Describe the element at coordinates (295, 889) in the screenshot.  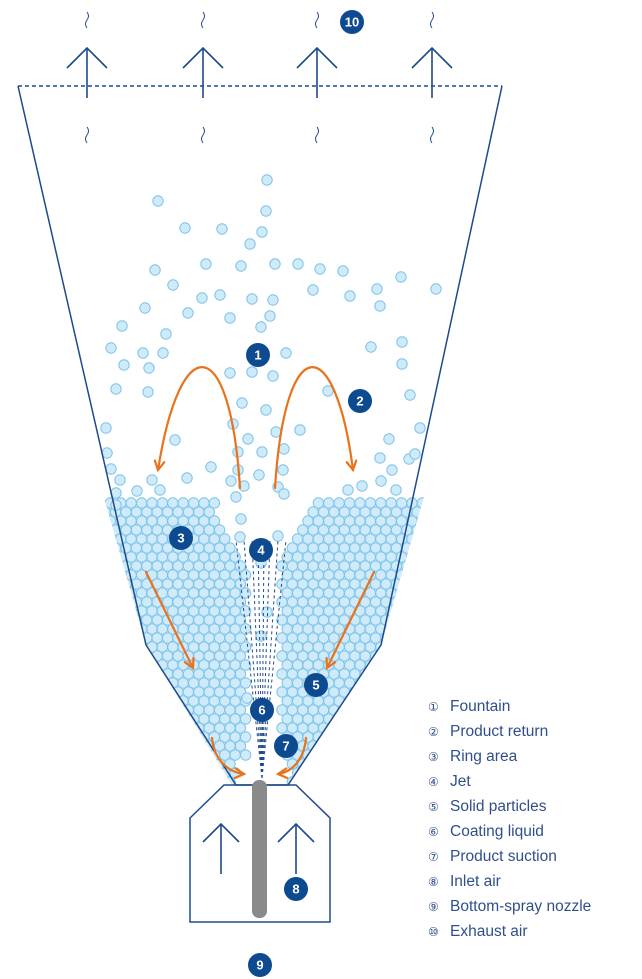
I see `badge-label: 8` at that location.